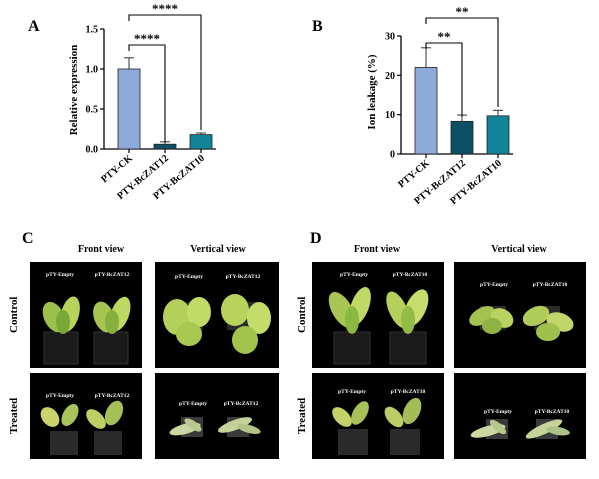  Describe the element at coordinates (302, 416) in the screenshot. I see `d-treated-label: Treated` at that location.